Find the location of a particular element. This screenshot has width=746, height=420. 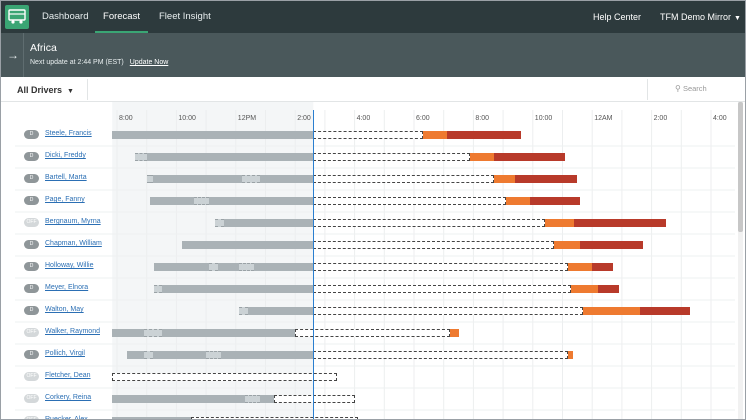

driver-name-link: Fletcher, Dean is located at coordinates (68, 375).